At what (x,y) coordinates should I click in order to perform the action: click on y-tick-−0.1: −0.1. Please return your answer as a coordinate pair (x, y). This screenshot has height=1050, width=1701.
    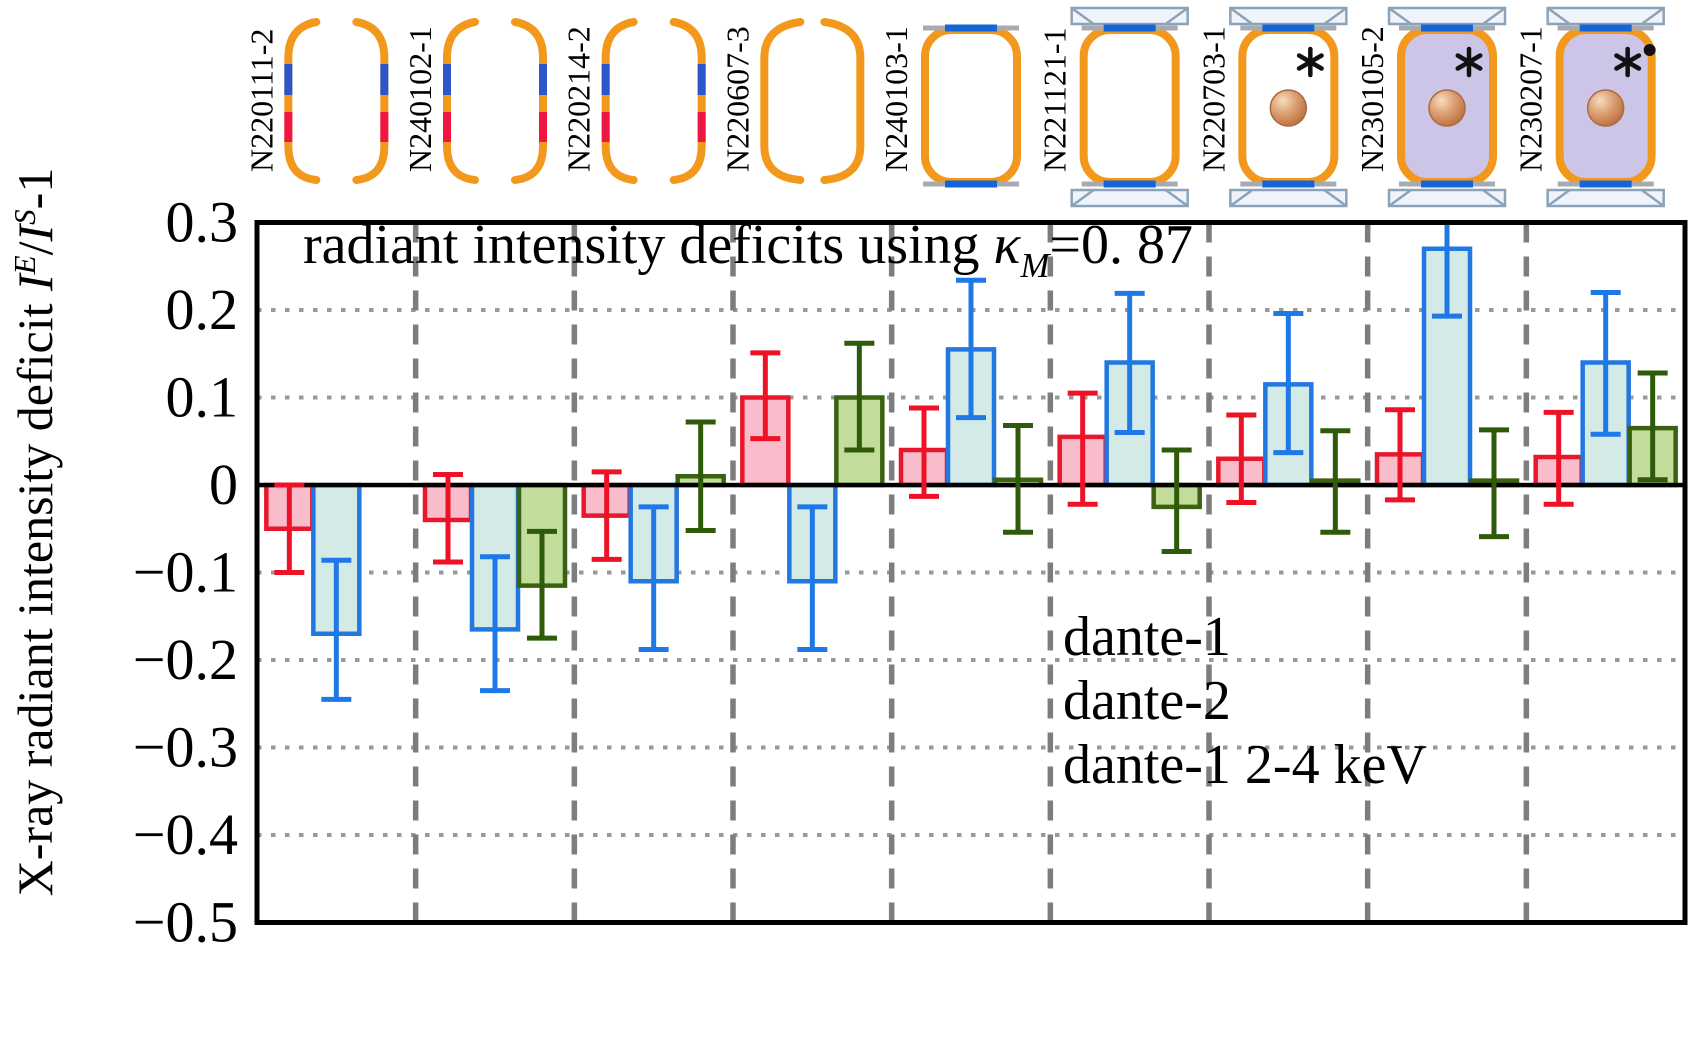
    Looking at the image, I should click on (185, 572).